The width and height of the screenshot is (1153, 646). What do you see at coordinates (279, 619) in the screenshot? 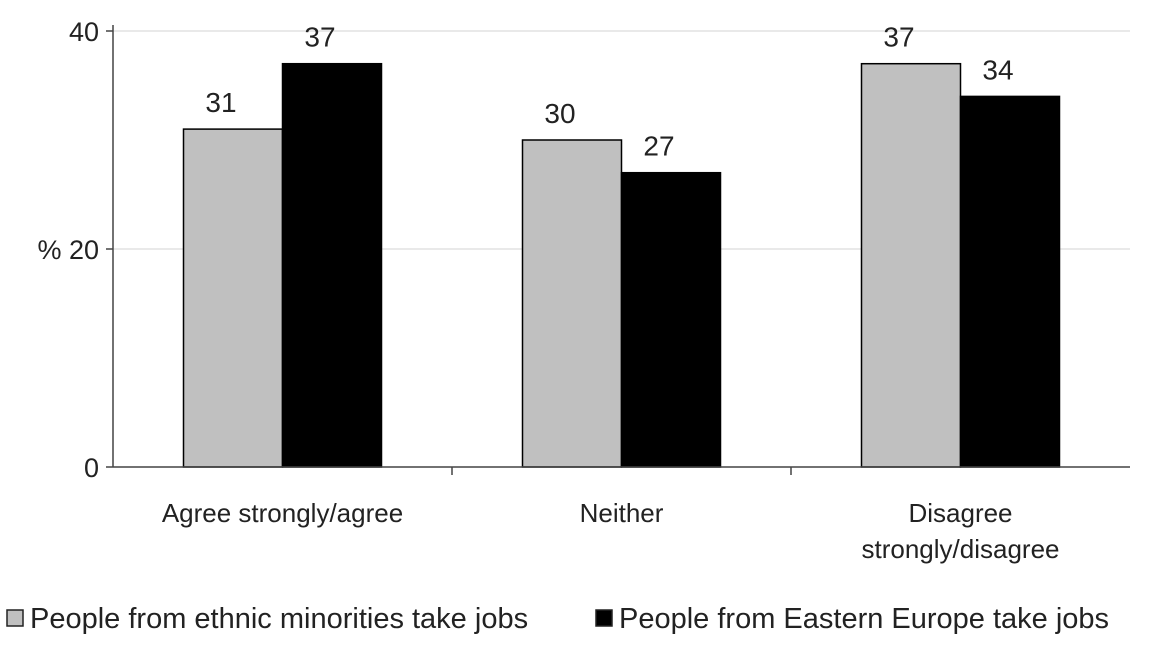
I see `legend-label: People from ethnic minorities take jobs` at bounding box center [279, 619].